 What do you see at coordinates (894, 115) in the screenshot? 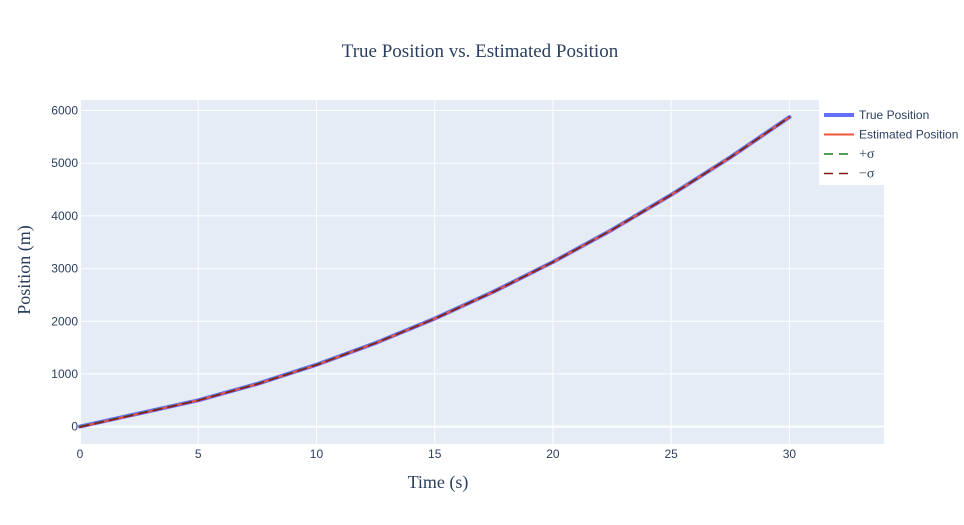
I see `legend-label: True Position` at bounding box center [894, 115].